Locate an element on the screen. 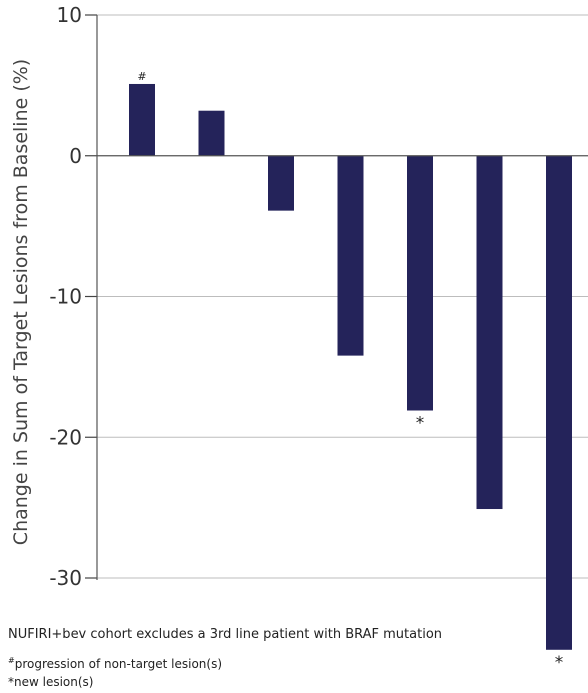  annotation-2: * is located at coordinates (420, 424).